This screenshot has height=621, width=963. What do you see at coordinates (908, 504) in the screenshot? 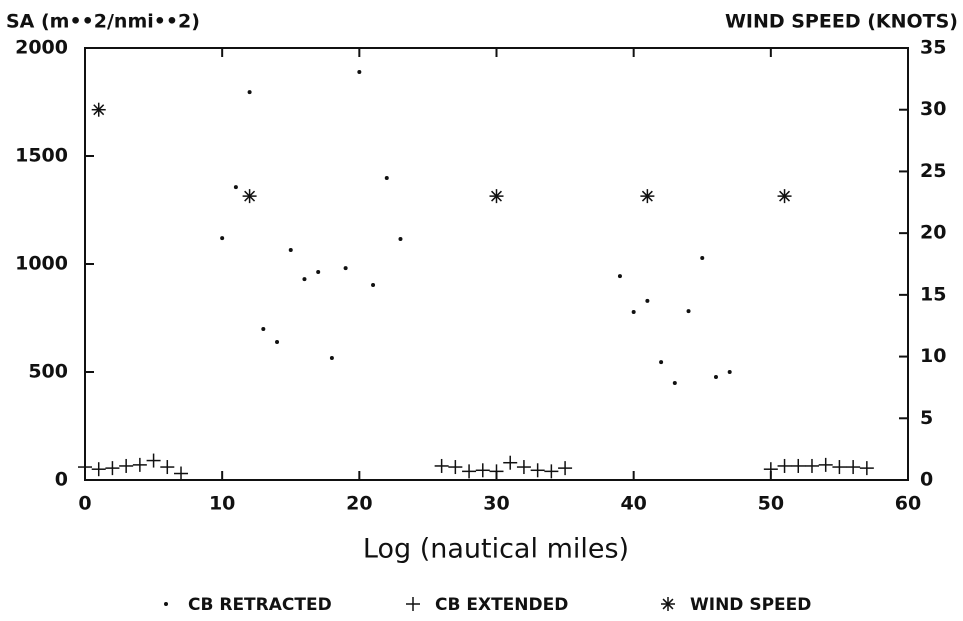
I see `x-tick-label: 60` at bounding box center [908, 504].